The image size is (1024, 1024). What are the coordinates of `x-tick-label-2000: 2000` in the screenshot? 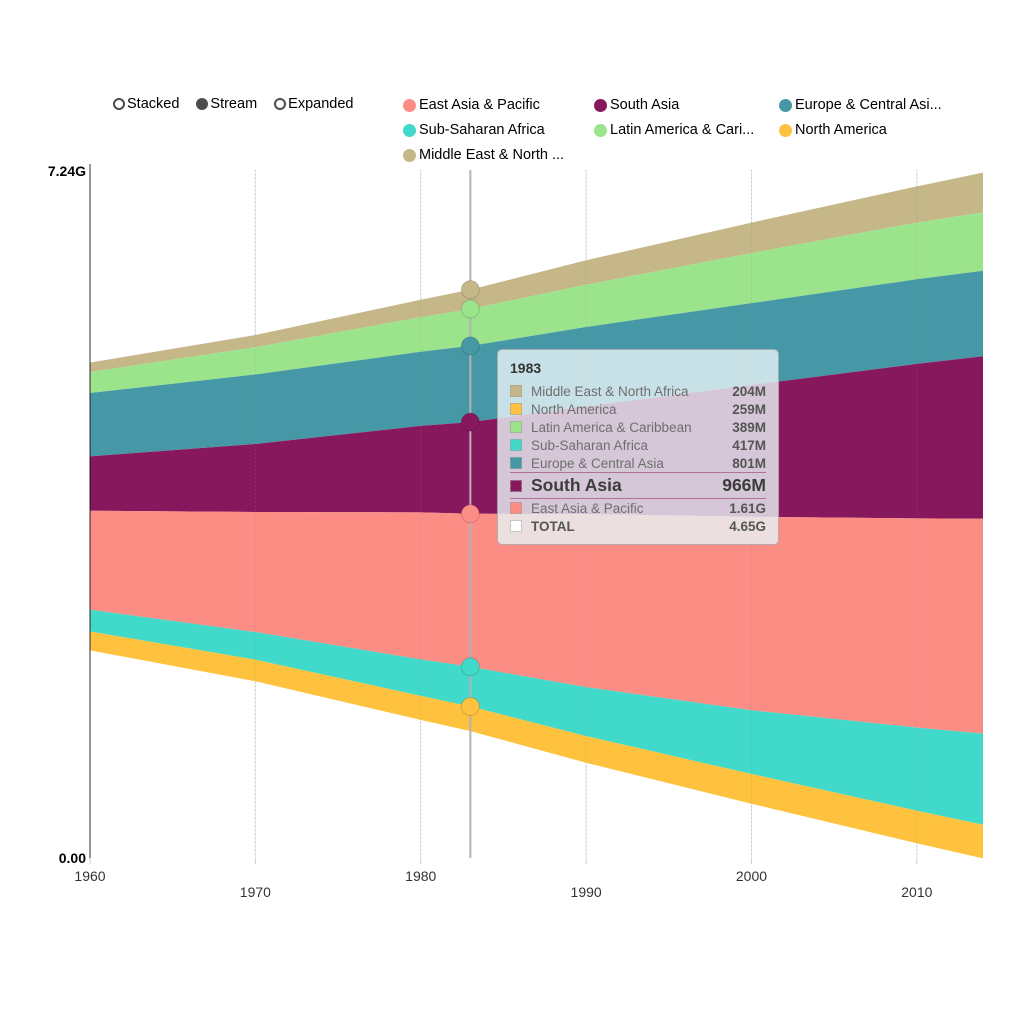 It's located at (751, 876).